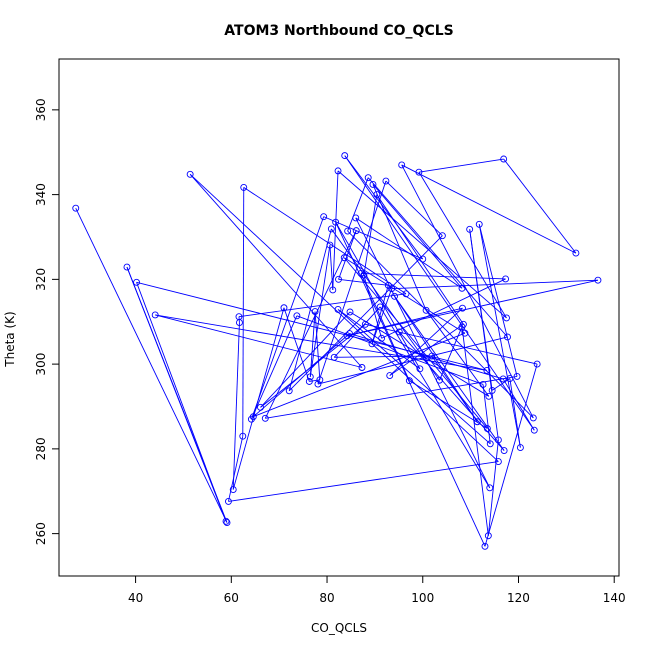 The height and width of the screenshot is (654, 650). I want to click on y-axis-label: Theta (K), so click(10, 339).